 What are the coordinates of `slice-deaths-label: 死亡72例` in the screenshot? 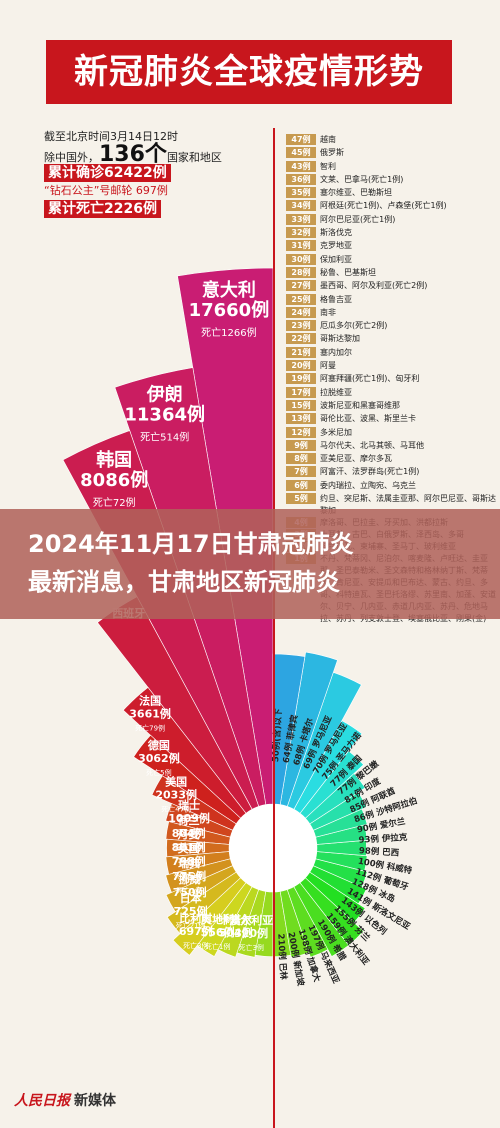 It's located at (114, 502).